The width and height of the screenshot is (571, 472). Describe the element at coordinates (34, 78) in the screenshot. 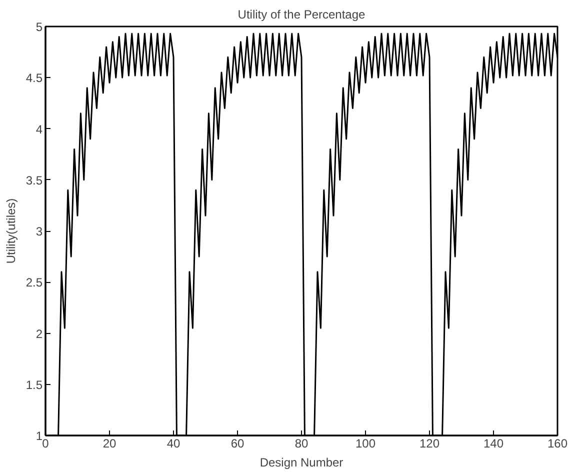

I see `y-tick-label: 4.5` at that location.